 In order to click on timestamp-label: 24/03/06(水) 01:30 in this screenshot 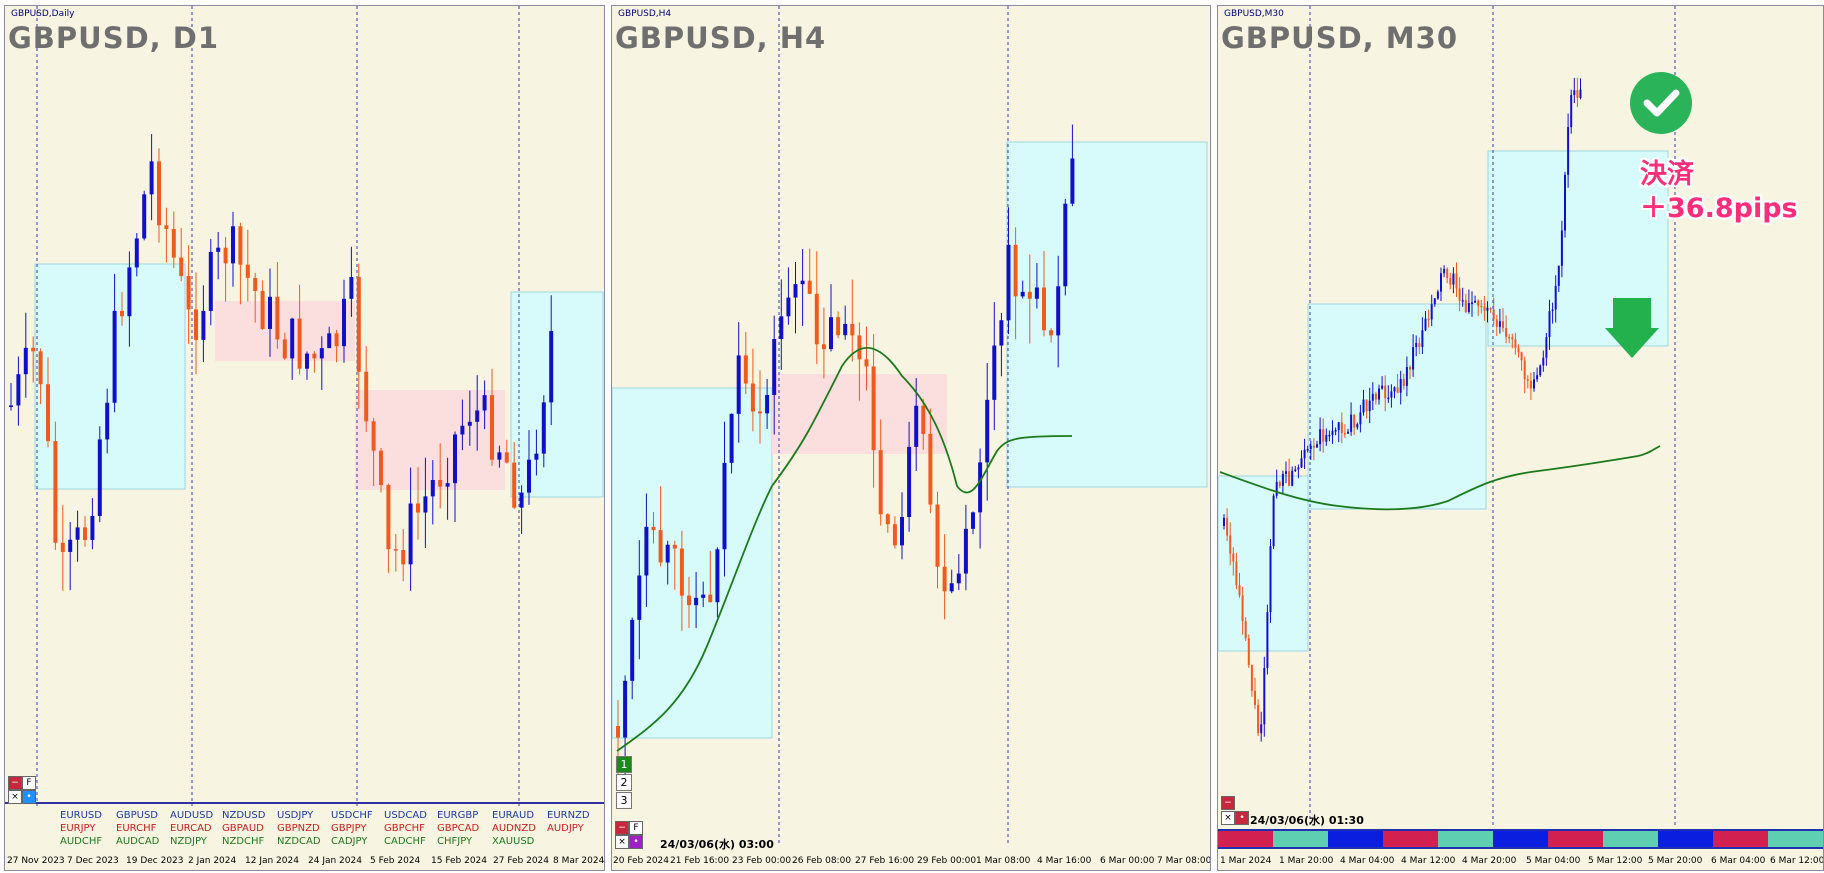, I will do `click(1307, 820)`.